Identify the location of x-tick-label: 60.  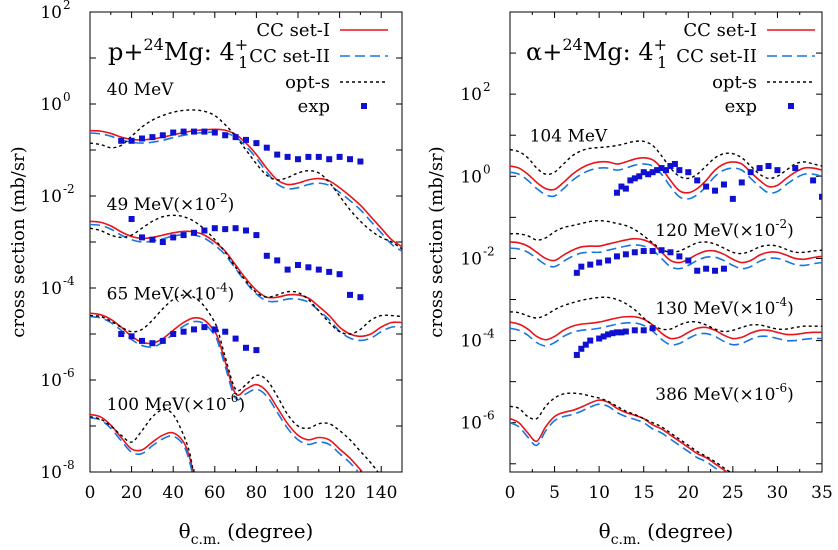
(215, 493).